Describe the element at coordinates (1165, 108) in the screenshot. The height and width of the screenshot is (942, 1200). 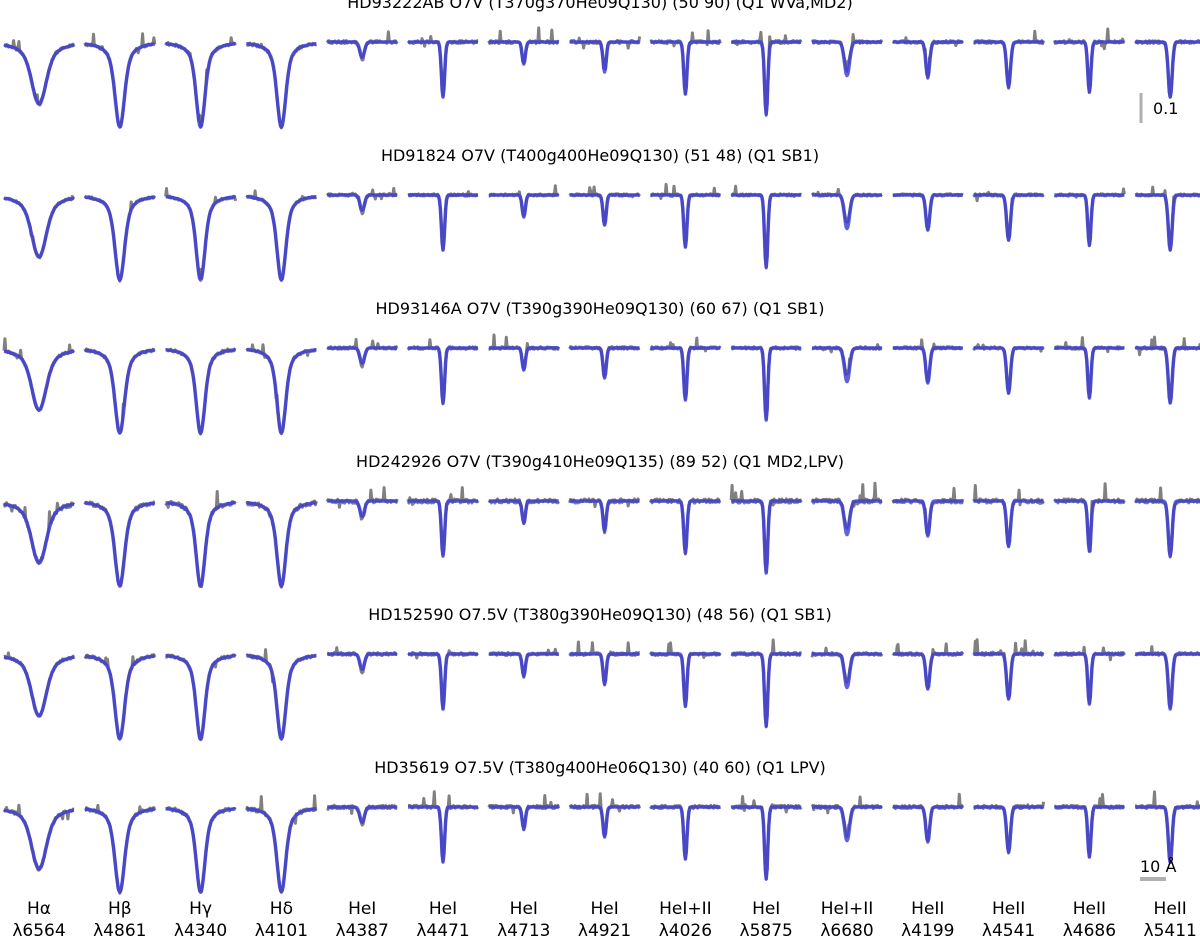
I see `flux-scale-label: 0.1` at that location.